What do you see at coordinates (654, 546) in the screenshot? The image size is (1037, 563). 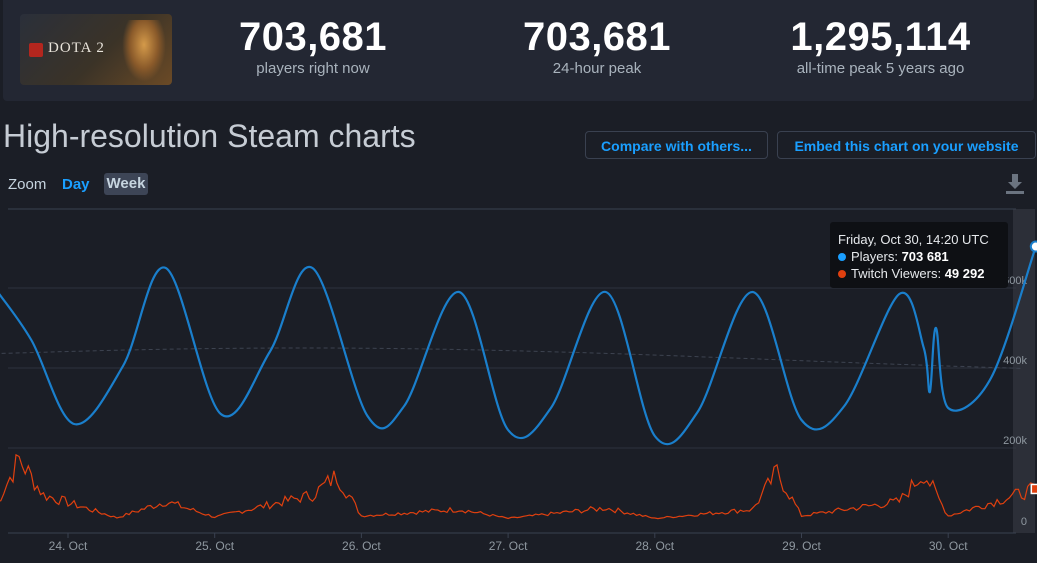 I see `x-tick-label: 28. Oct` at bounding box center [654, 546].